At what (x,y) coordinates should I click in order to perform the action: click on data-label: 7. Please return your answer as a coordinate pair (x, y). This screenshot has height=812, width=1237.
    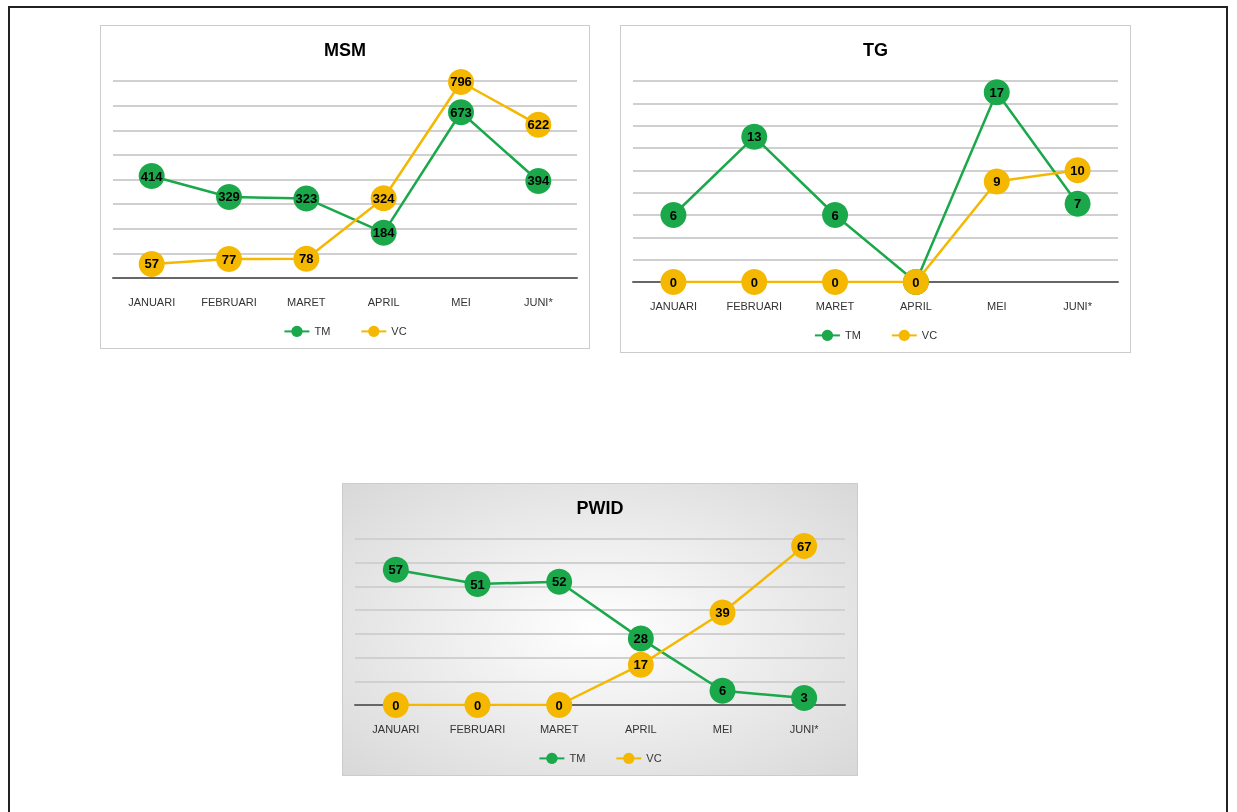
    Looking at the image, I should click on (1077, 204).